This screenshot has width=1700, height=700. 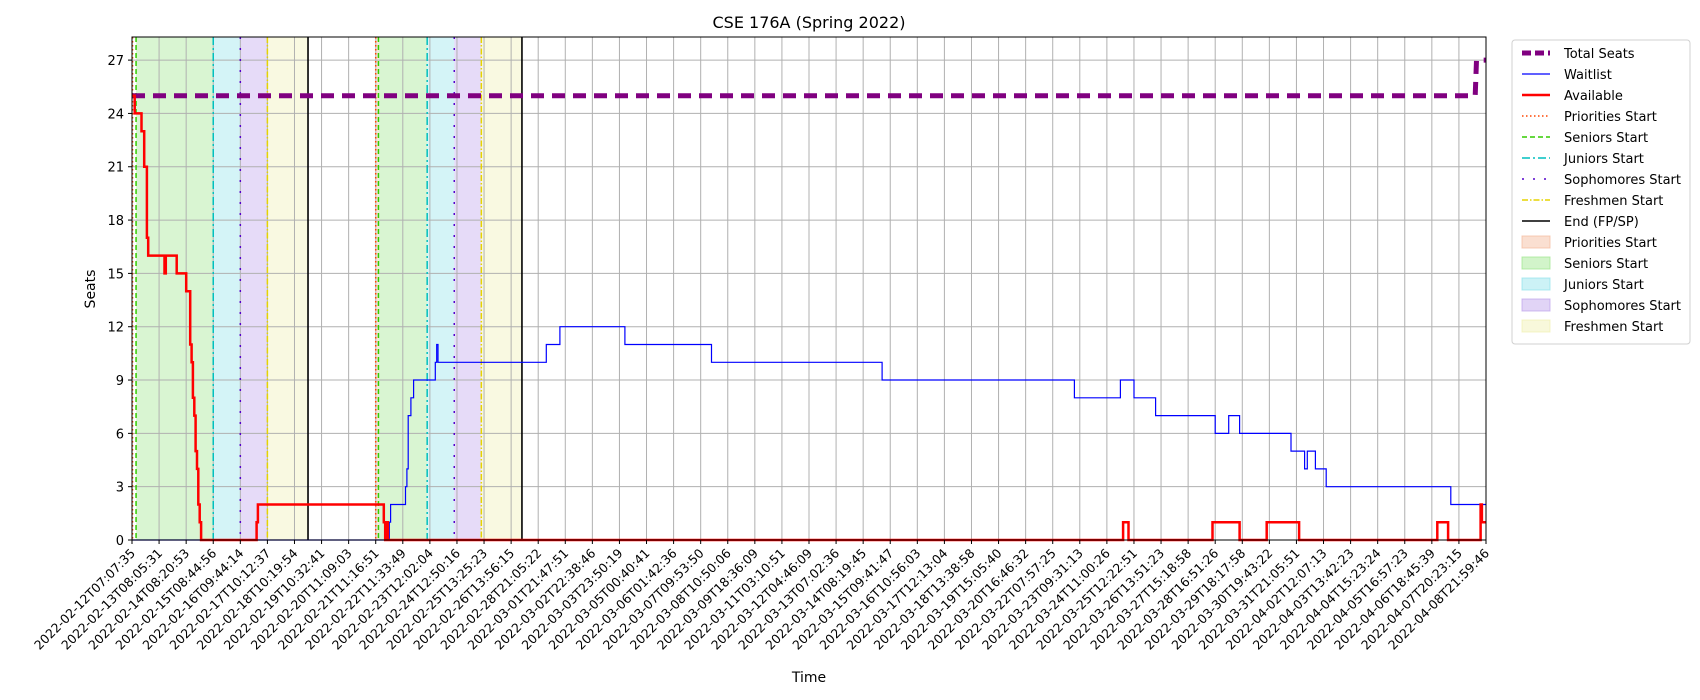 What do you see at coordinates (119, 301) in the screenshot?
I see `y-axis: 0 3 6 9 12 15 18 21 24 27` at bounding box center [119, 301].